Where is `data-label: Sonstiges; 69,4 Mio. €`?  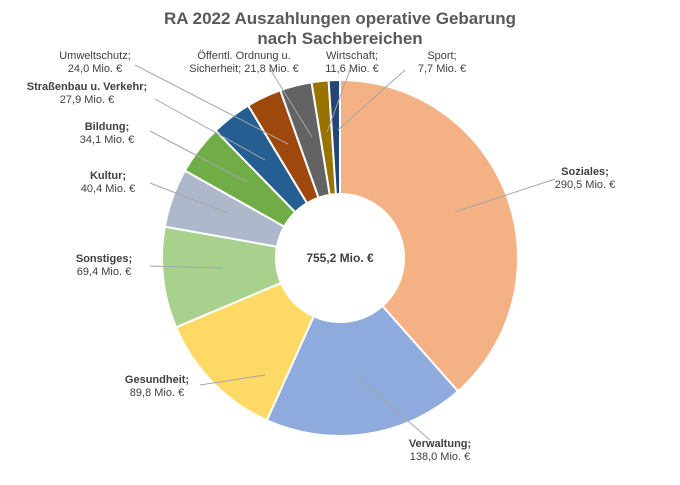
data-label: Sonstiges; 69,4 Mio. € is located at coordinates (104, 265).